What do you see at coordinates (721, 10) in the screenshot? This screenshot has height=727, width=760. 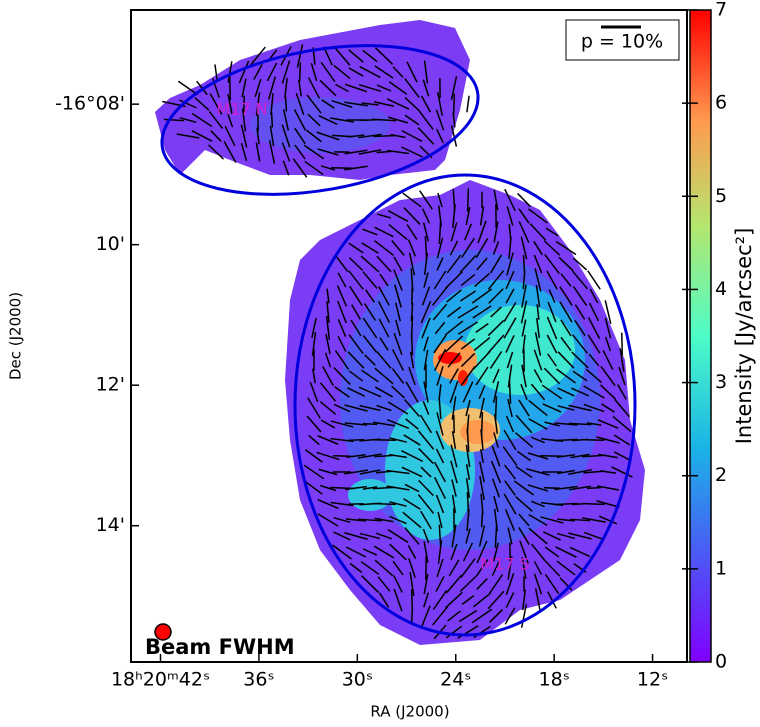 I see `colorbar-tick-label: 7` at bounding box center [721, 10].